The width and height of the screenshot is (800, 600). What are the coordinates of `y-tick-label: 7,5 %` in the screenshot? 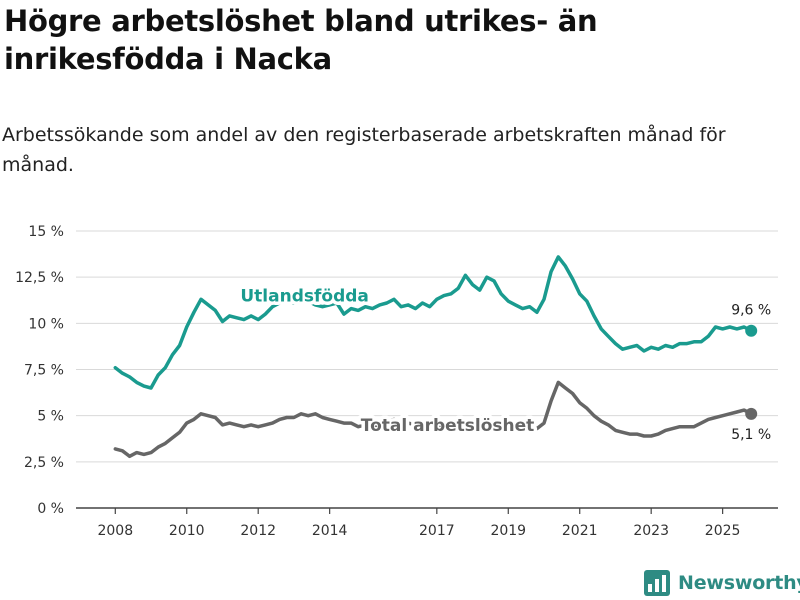 It's located at (44, 371).